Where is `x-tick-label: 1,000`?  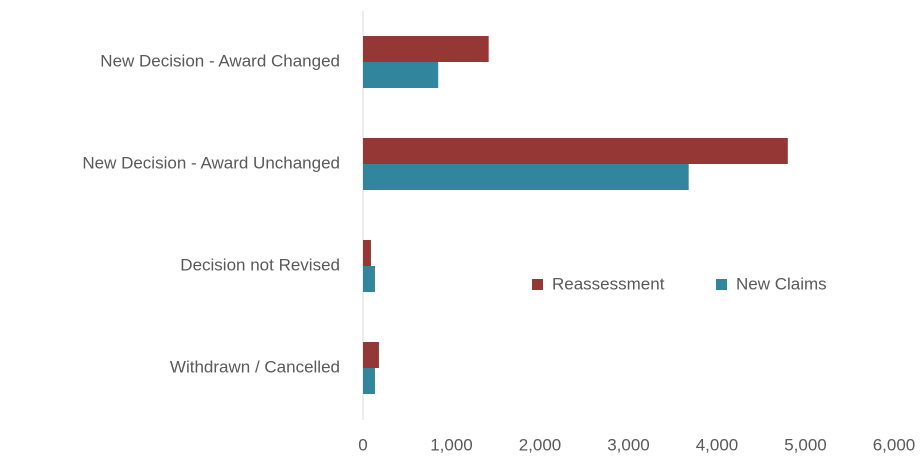
x-tick-label: 1,000 is located at coordinates (451, 444).